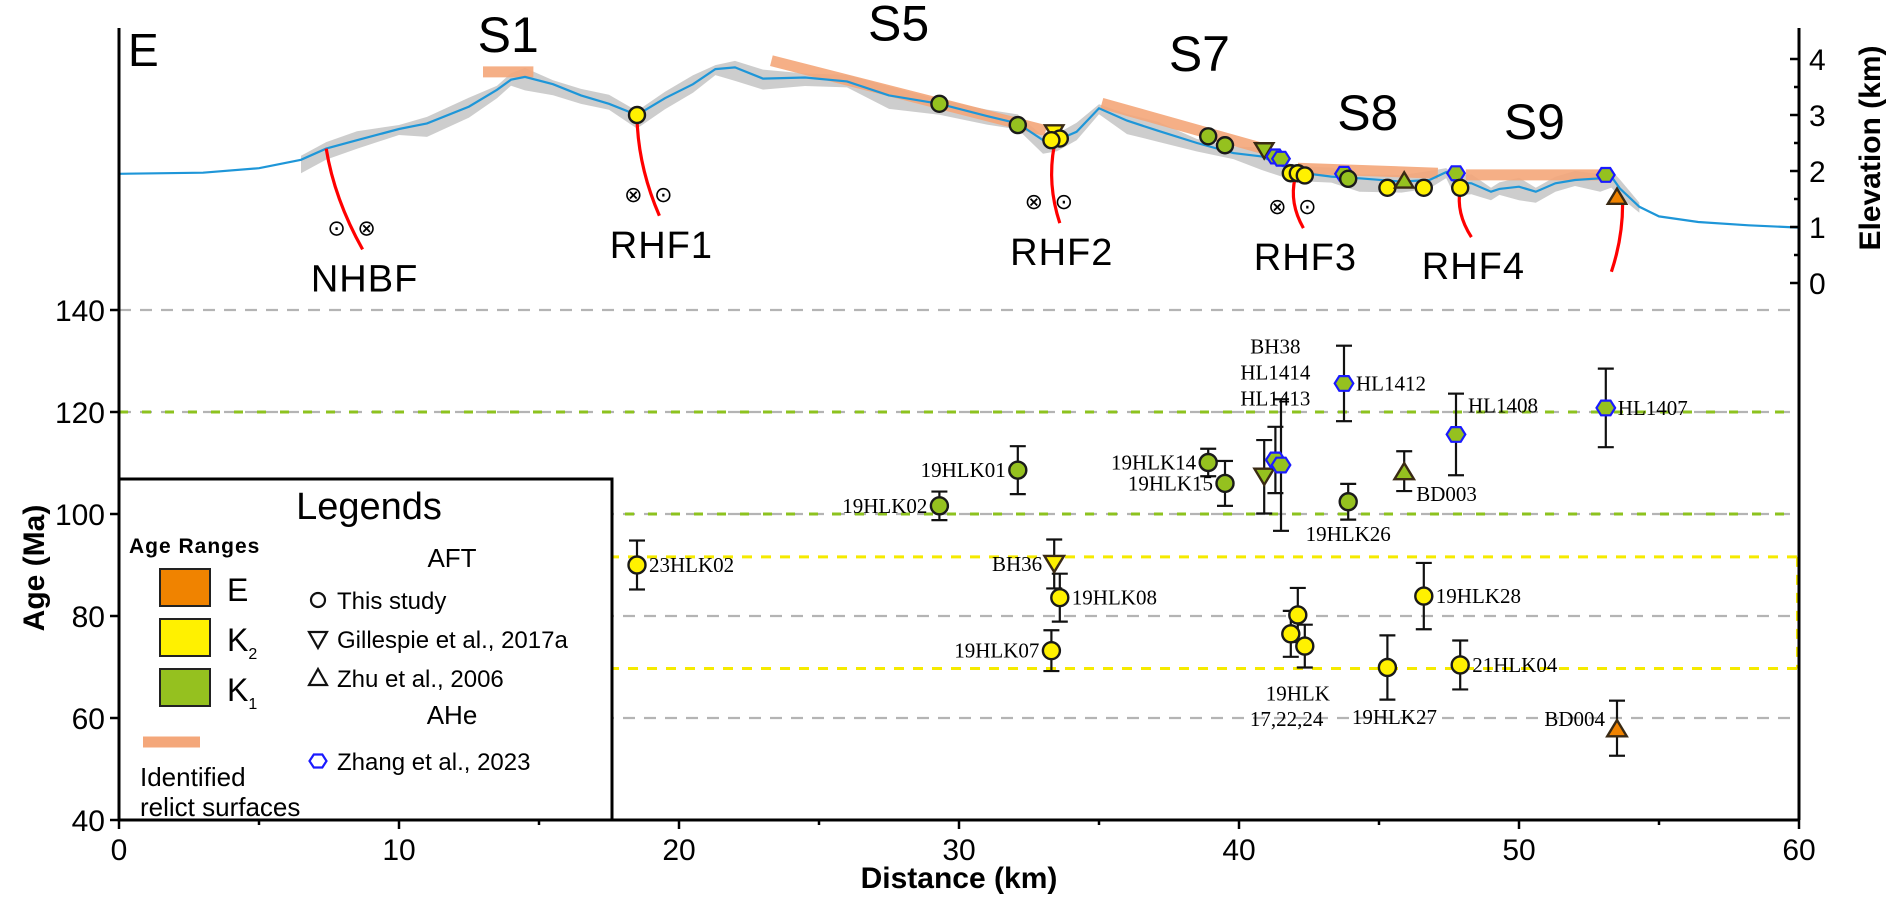  I want to click on data-point-19hlk15, so click(1225, 483).